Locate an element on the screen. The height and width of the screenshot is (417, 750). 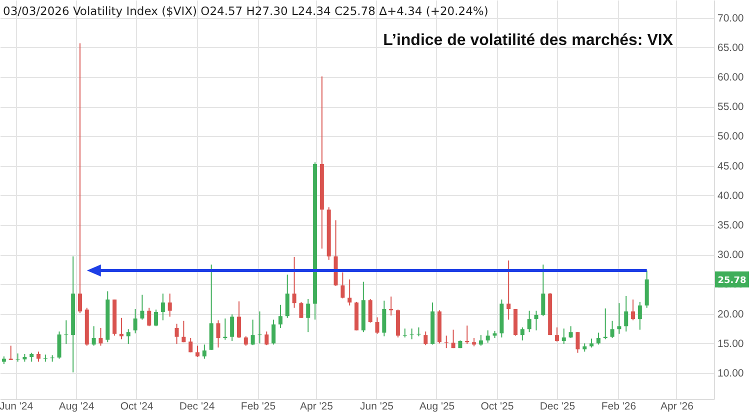
text: 25.78 is located at coordinates (732, 281).